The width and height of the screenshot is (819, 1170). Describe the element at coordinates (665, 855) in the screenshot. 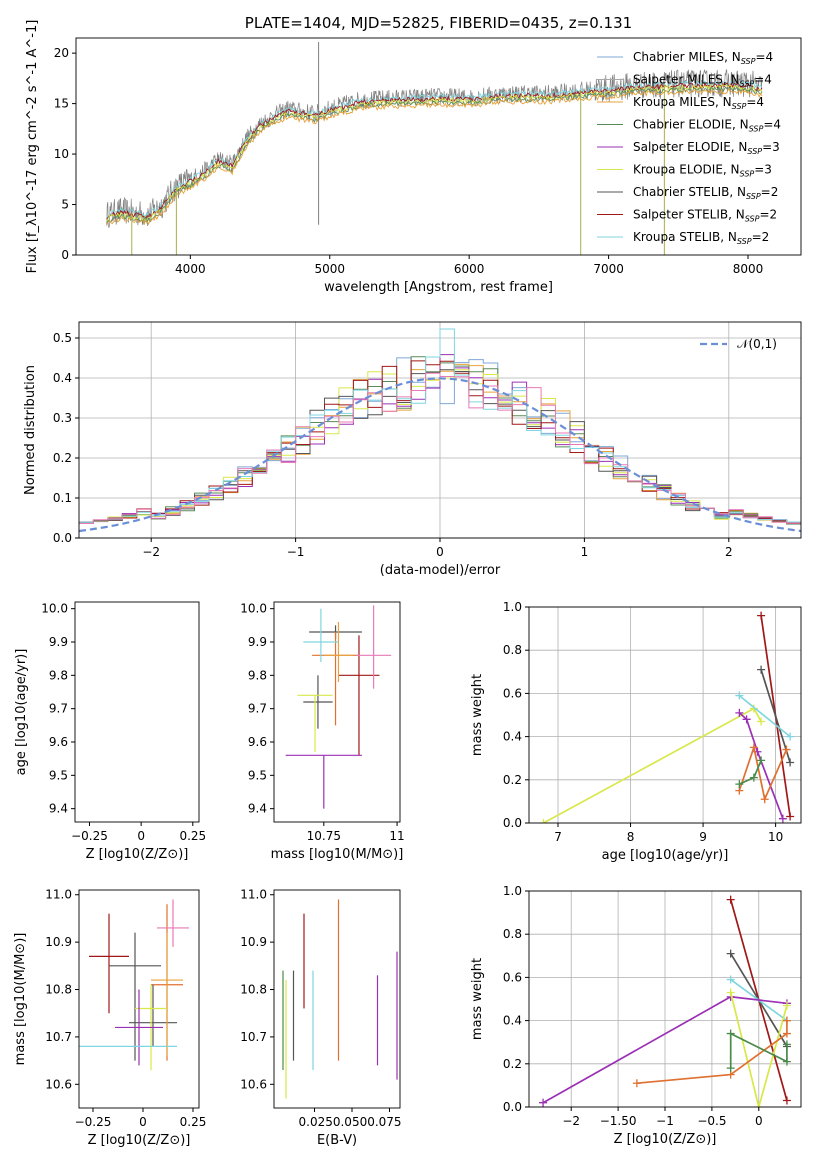

I see `x-axis-label: age [log10(age/yr)]` at that location.